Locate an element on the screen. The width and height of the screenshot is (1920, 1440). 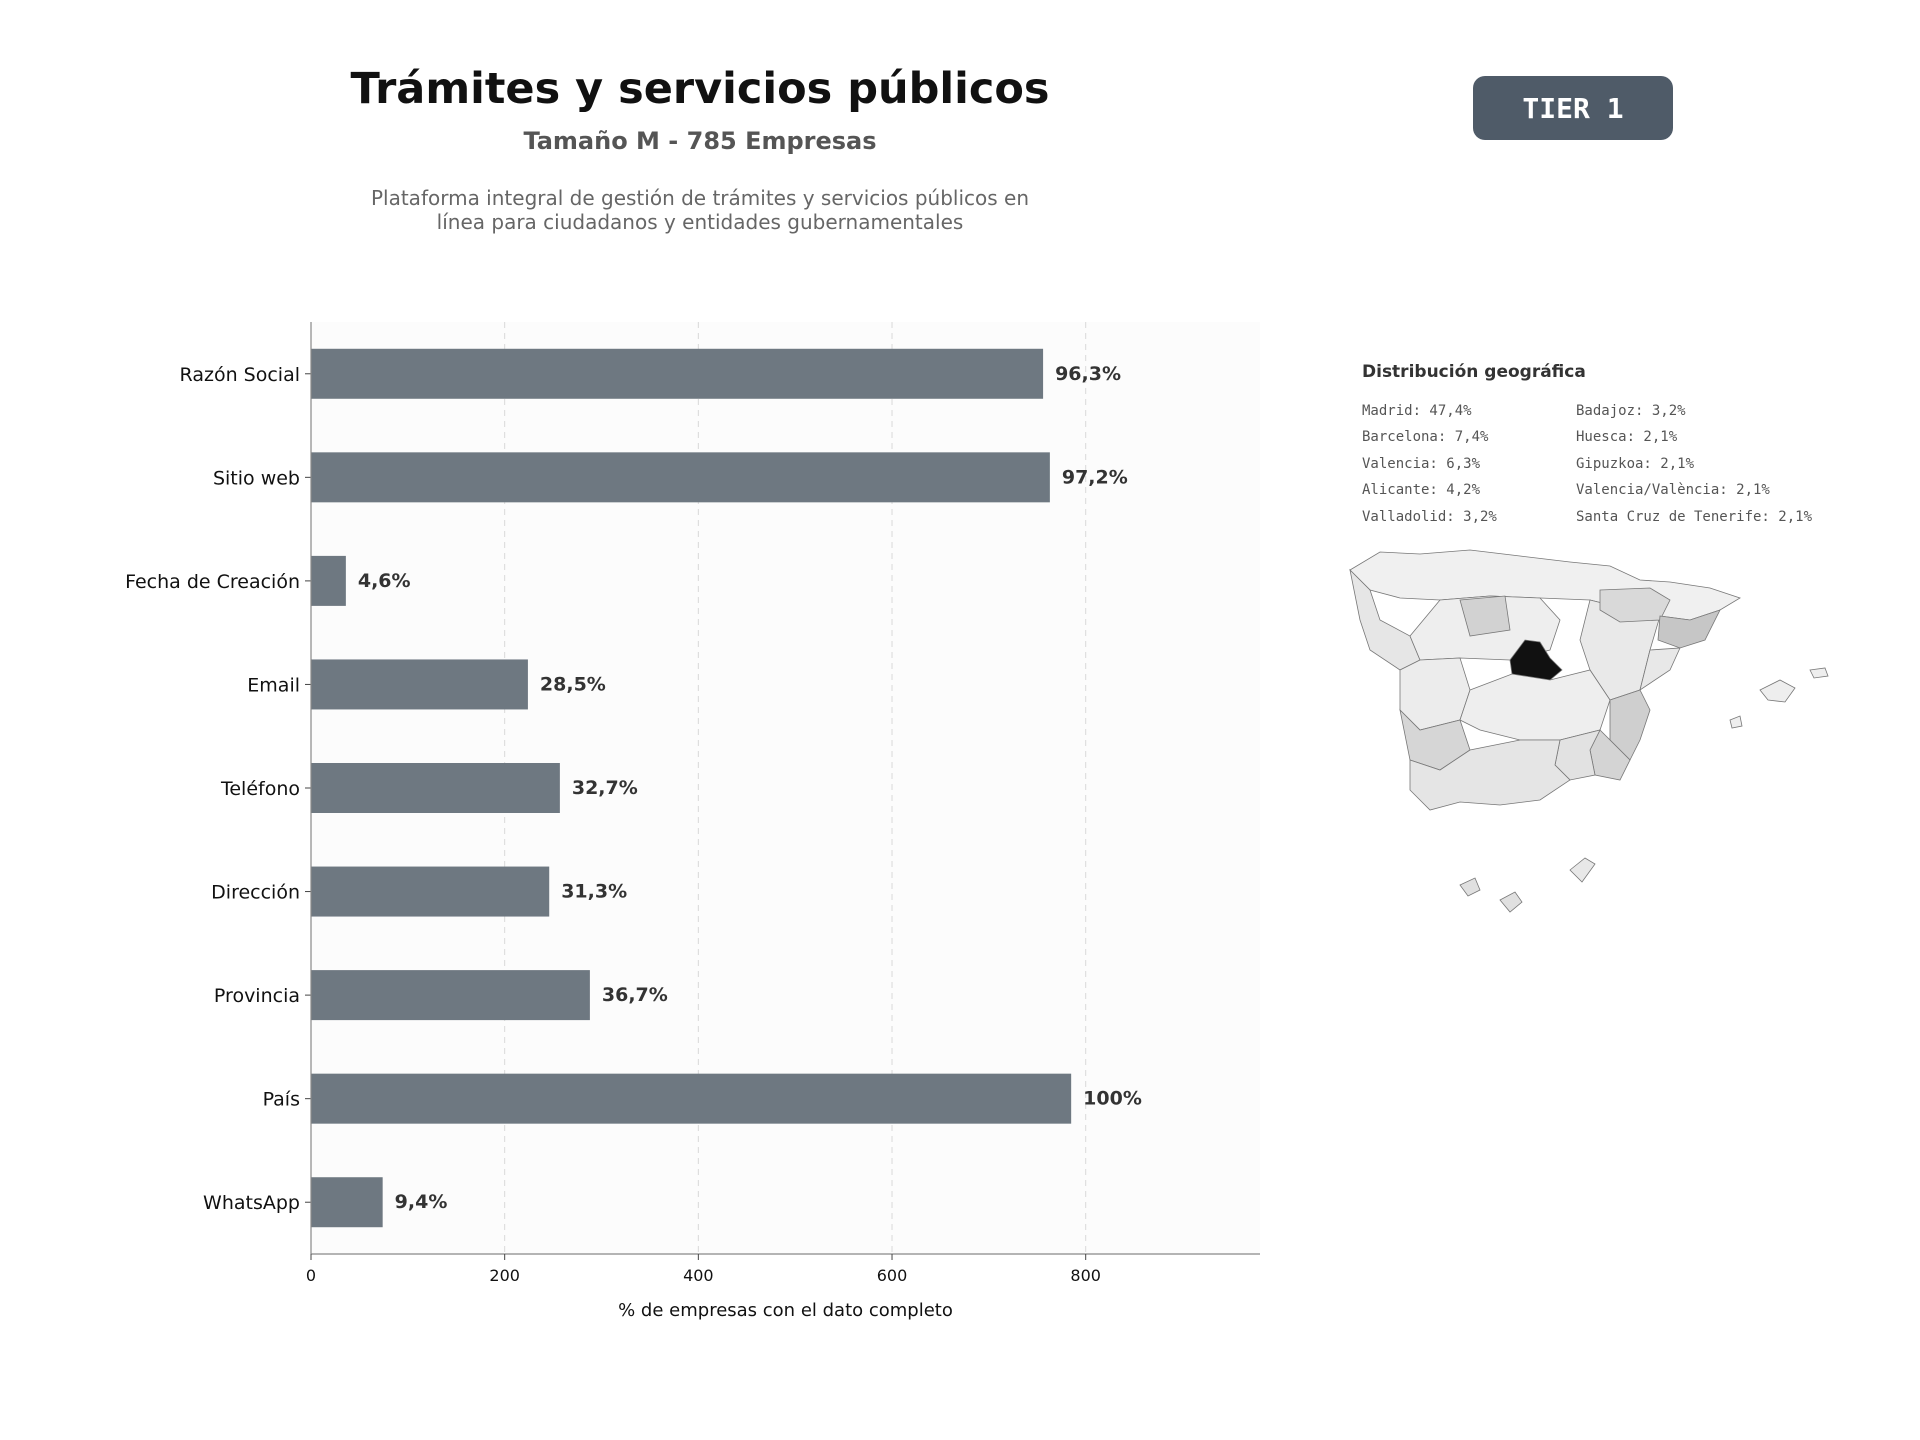
data-label: 31,3% is located at coordinates (594, 892).